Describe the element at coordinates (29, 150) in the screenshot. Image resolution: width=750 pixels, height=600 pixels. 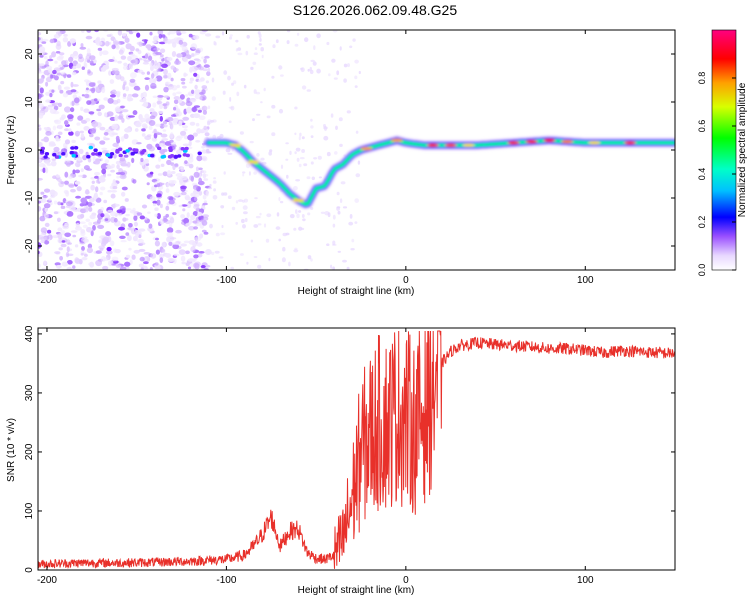
I see `y-tick-label: 0` at that location.